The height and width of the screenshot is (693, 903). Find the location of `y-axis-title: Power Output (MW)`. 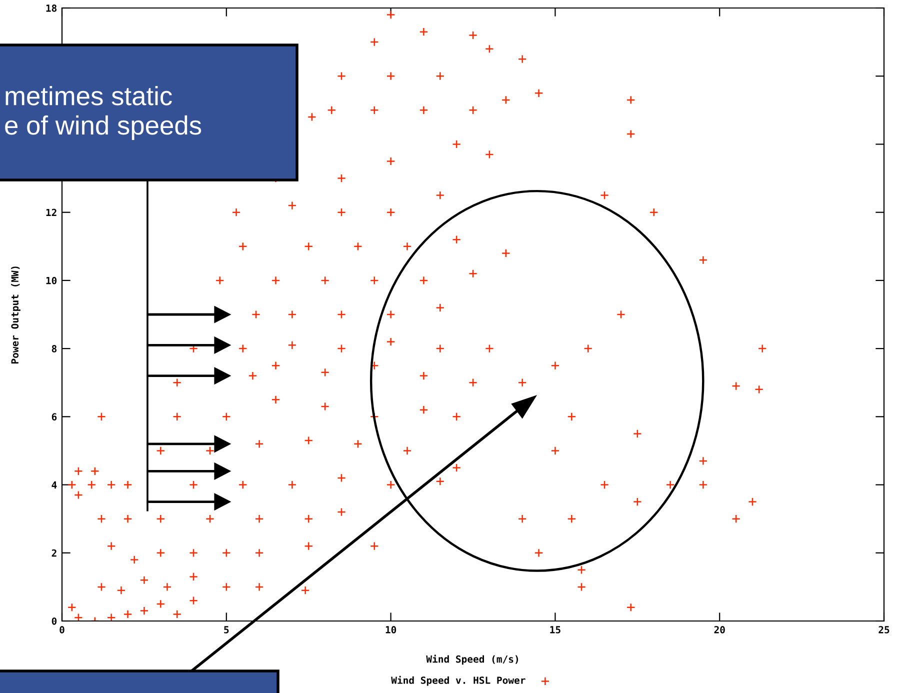

y-axis-title: Power Output (MW) is located at coordinates (15, 315).